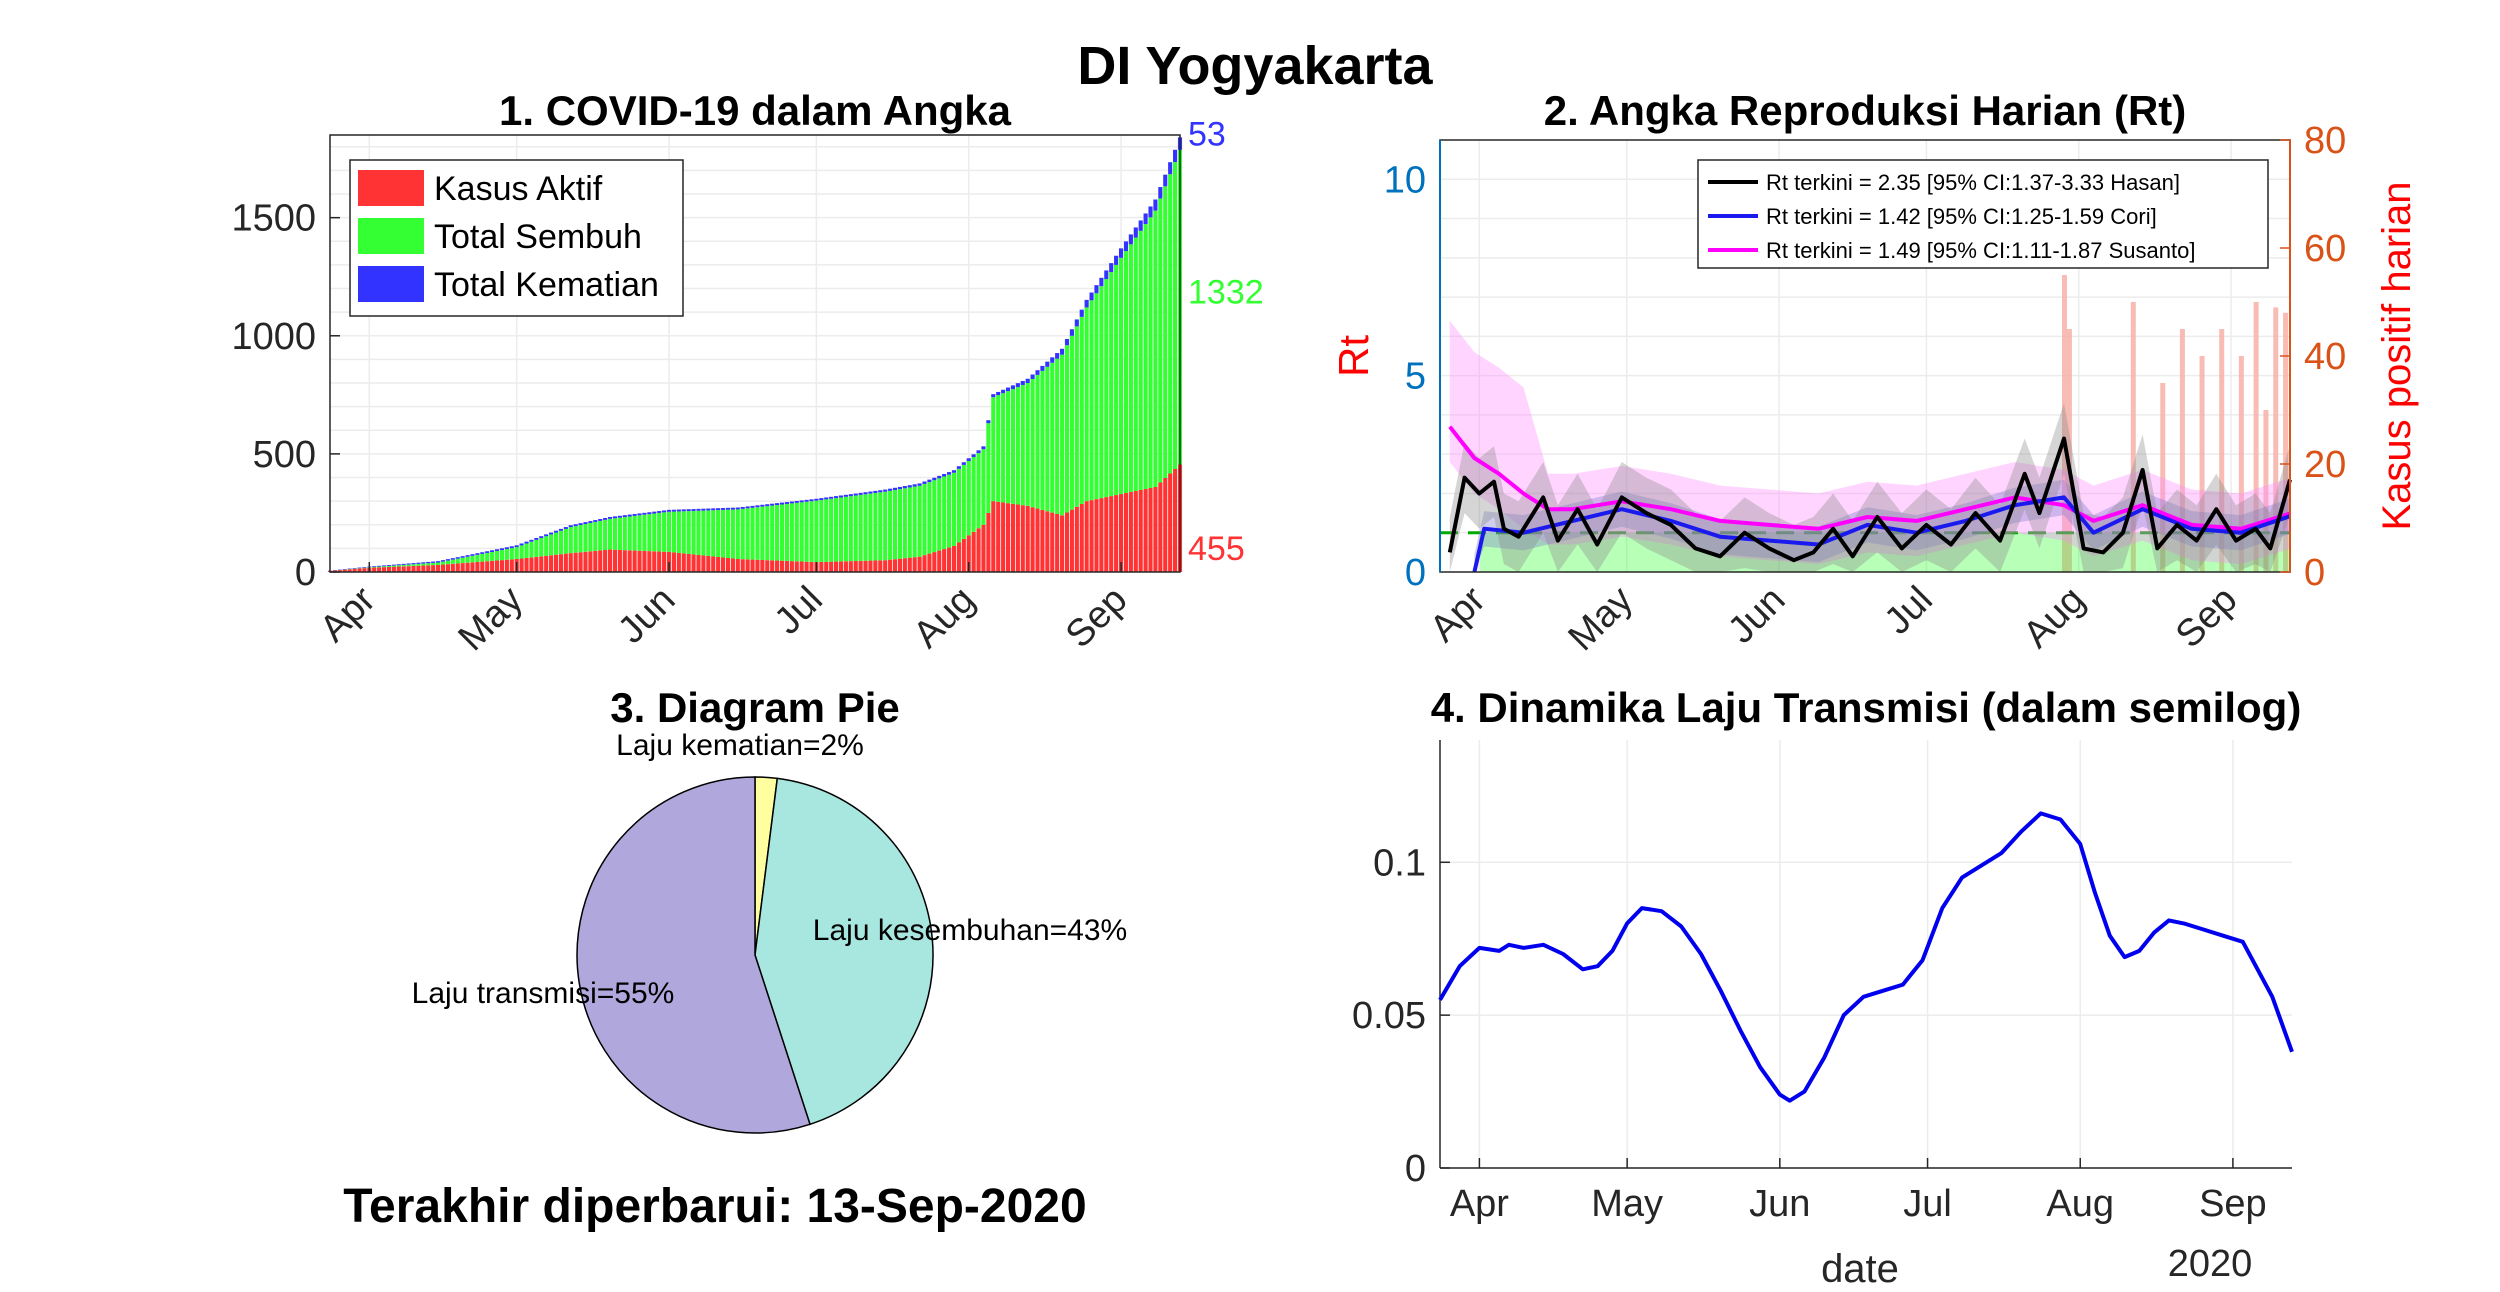 This screenshot has width=2500, height=1292. I want to click on panel1-label-sembuh: 1332, so click(1226, 292).